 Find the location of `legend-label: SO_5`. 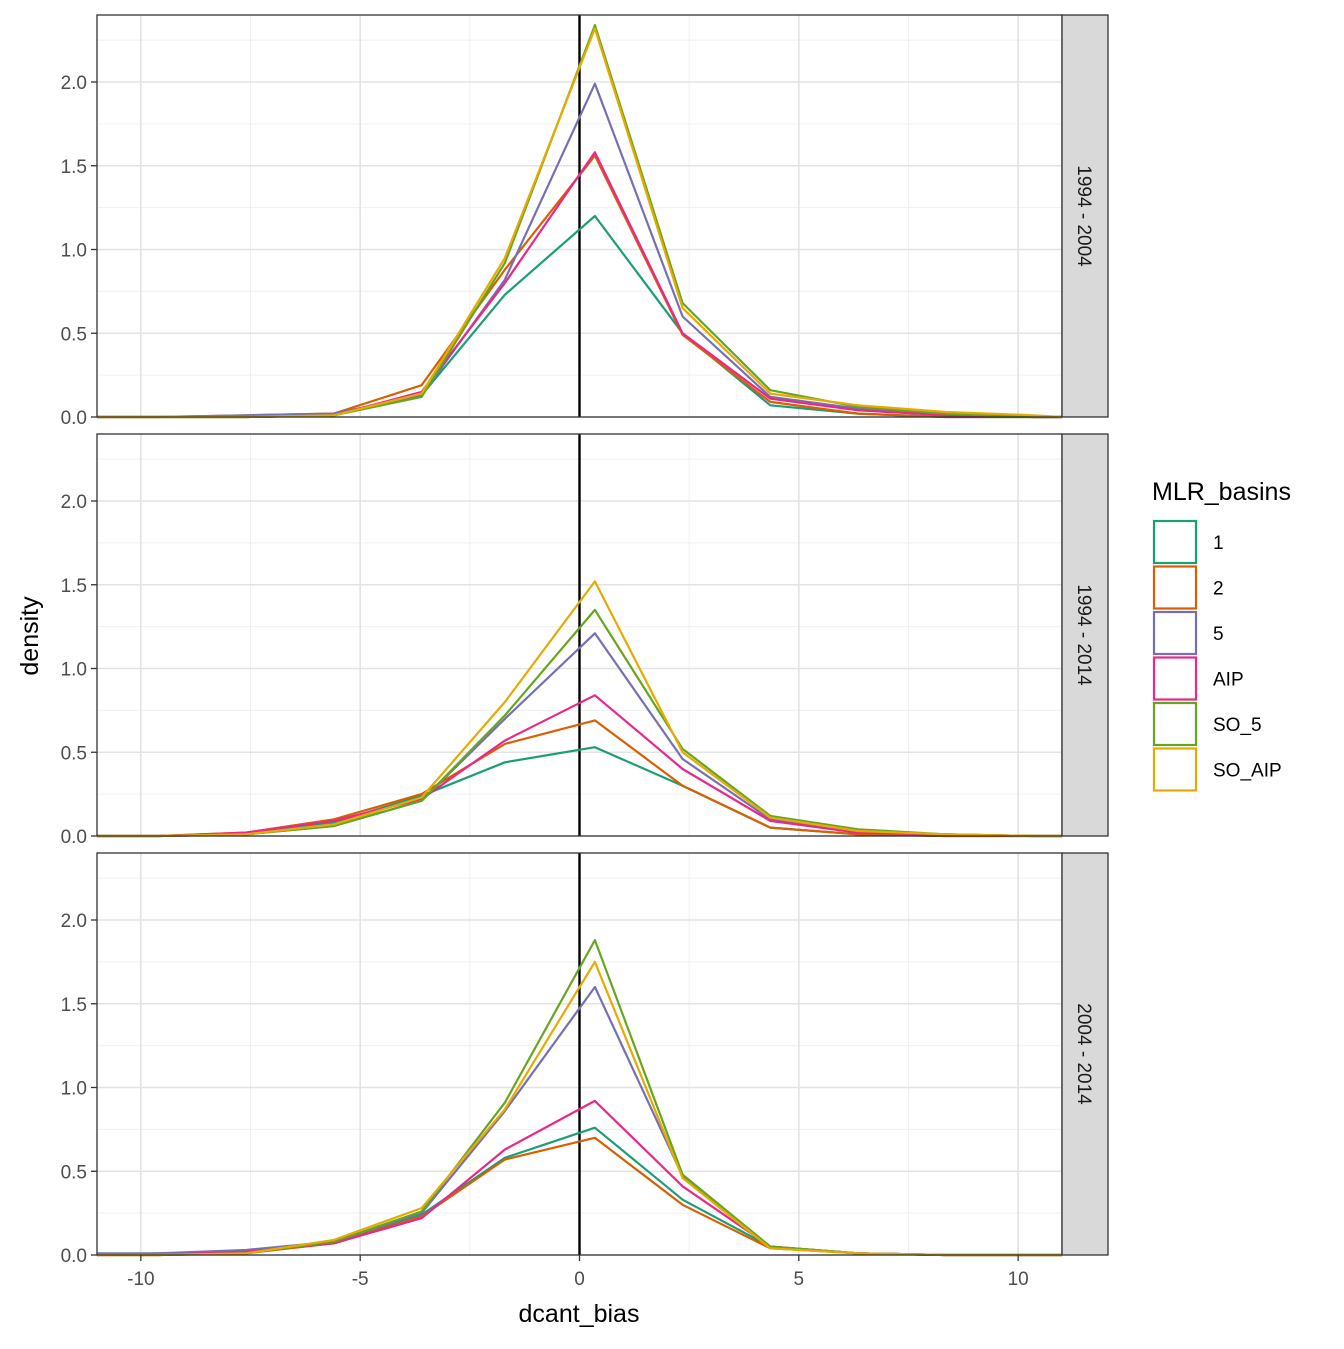

legend-label: SO_5 is located at coordinates (1237, 725).